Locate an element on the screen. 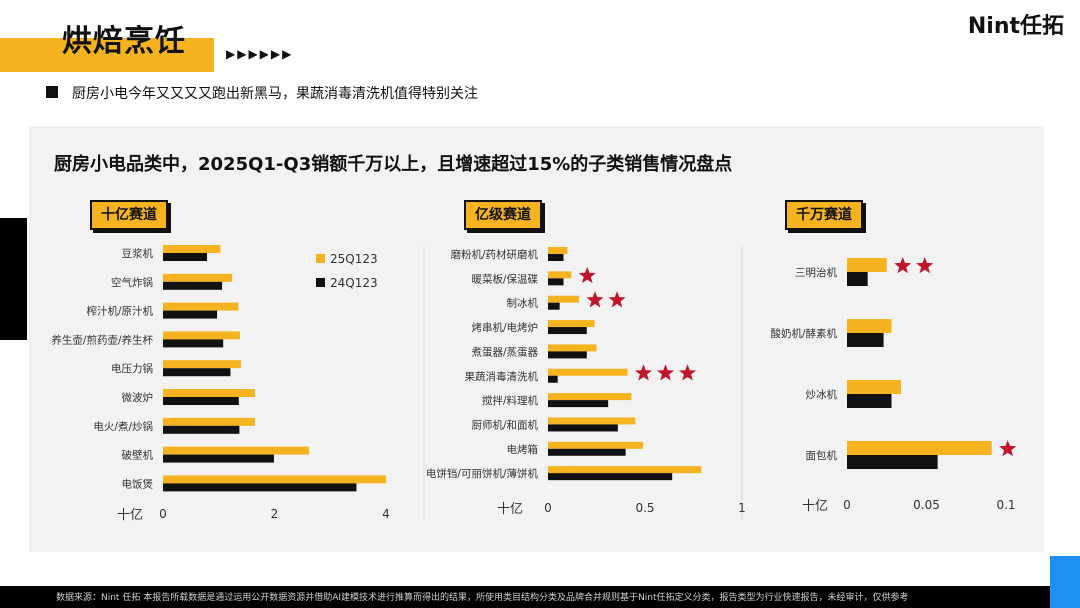 This screenshot has height=608, width=1080. category-label: 电火/煮/炒锅 is located at coordinates (123, 426).